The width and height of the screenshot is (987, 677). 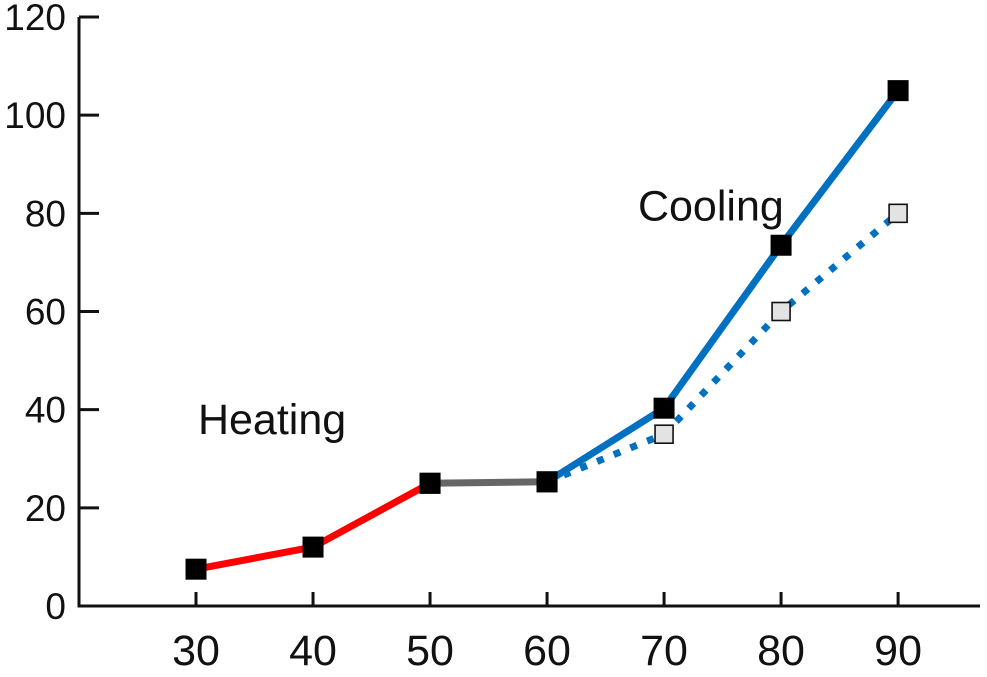 I want to click on annotation-label: Heating, so click(x=272, y=420).